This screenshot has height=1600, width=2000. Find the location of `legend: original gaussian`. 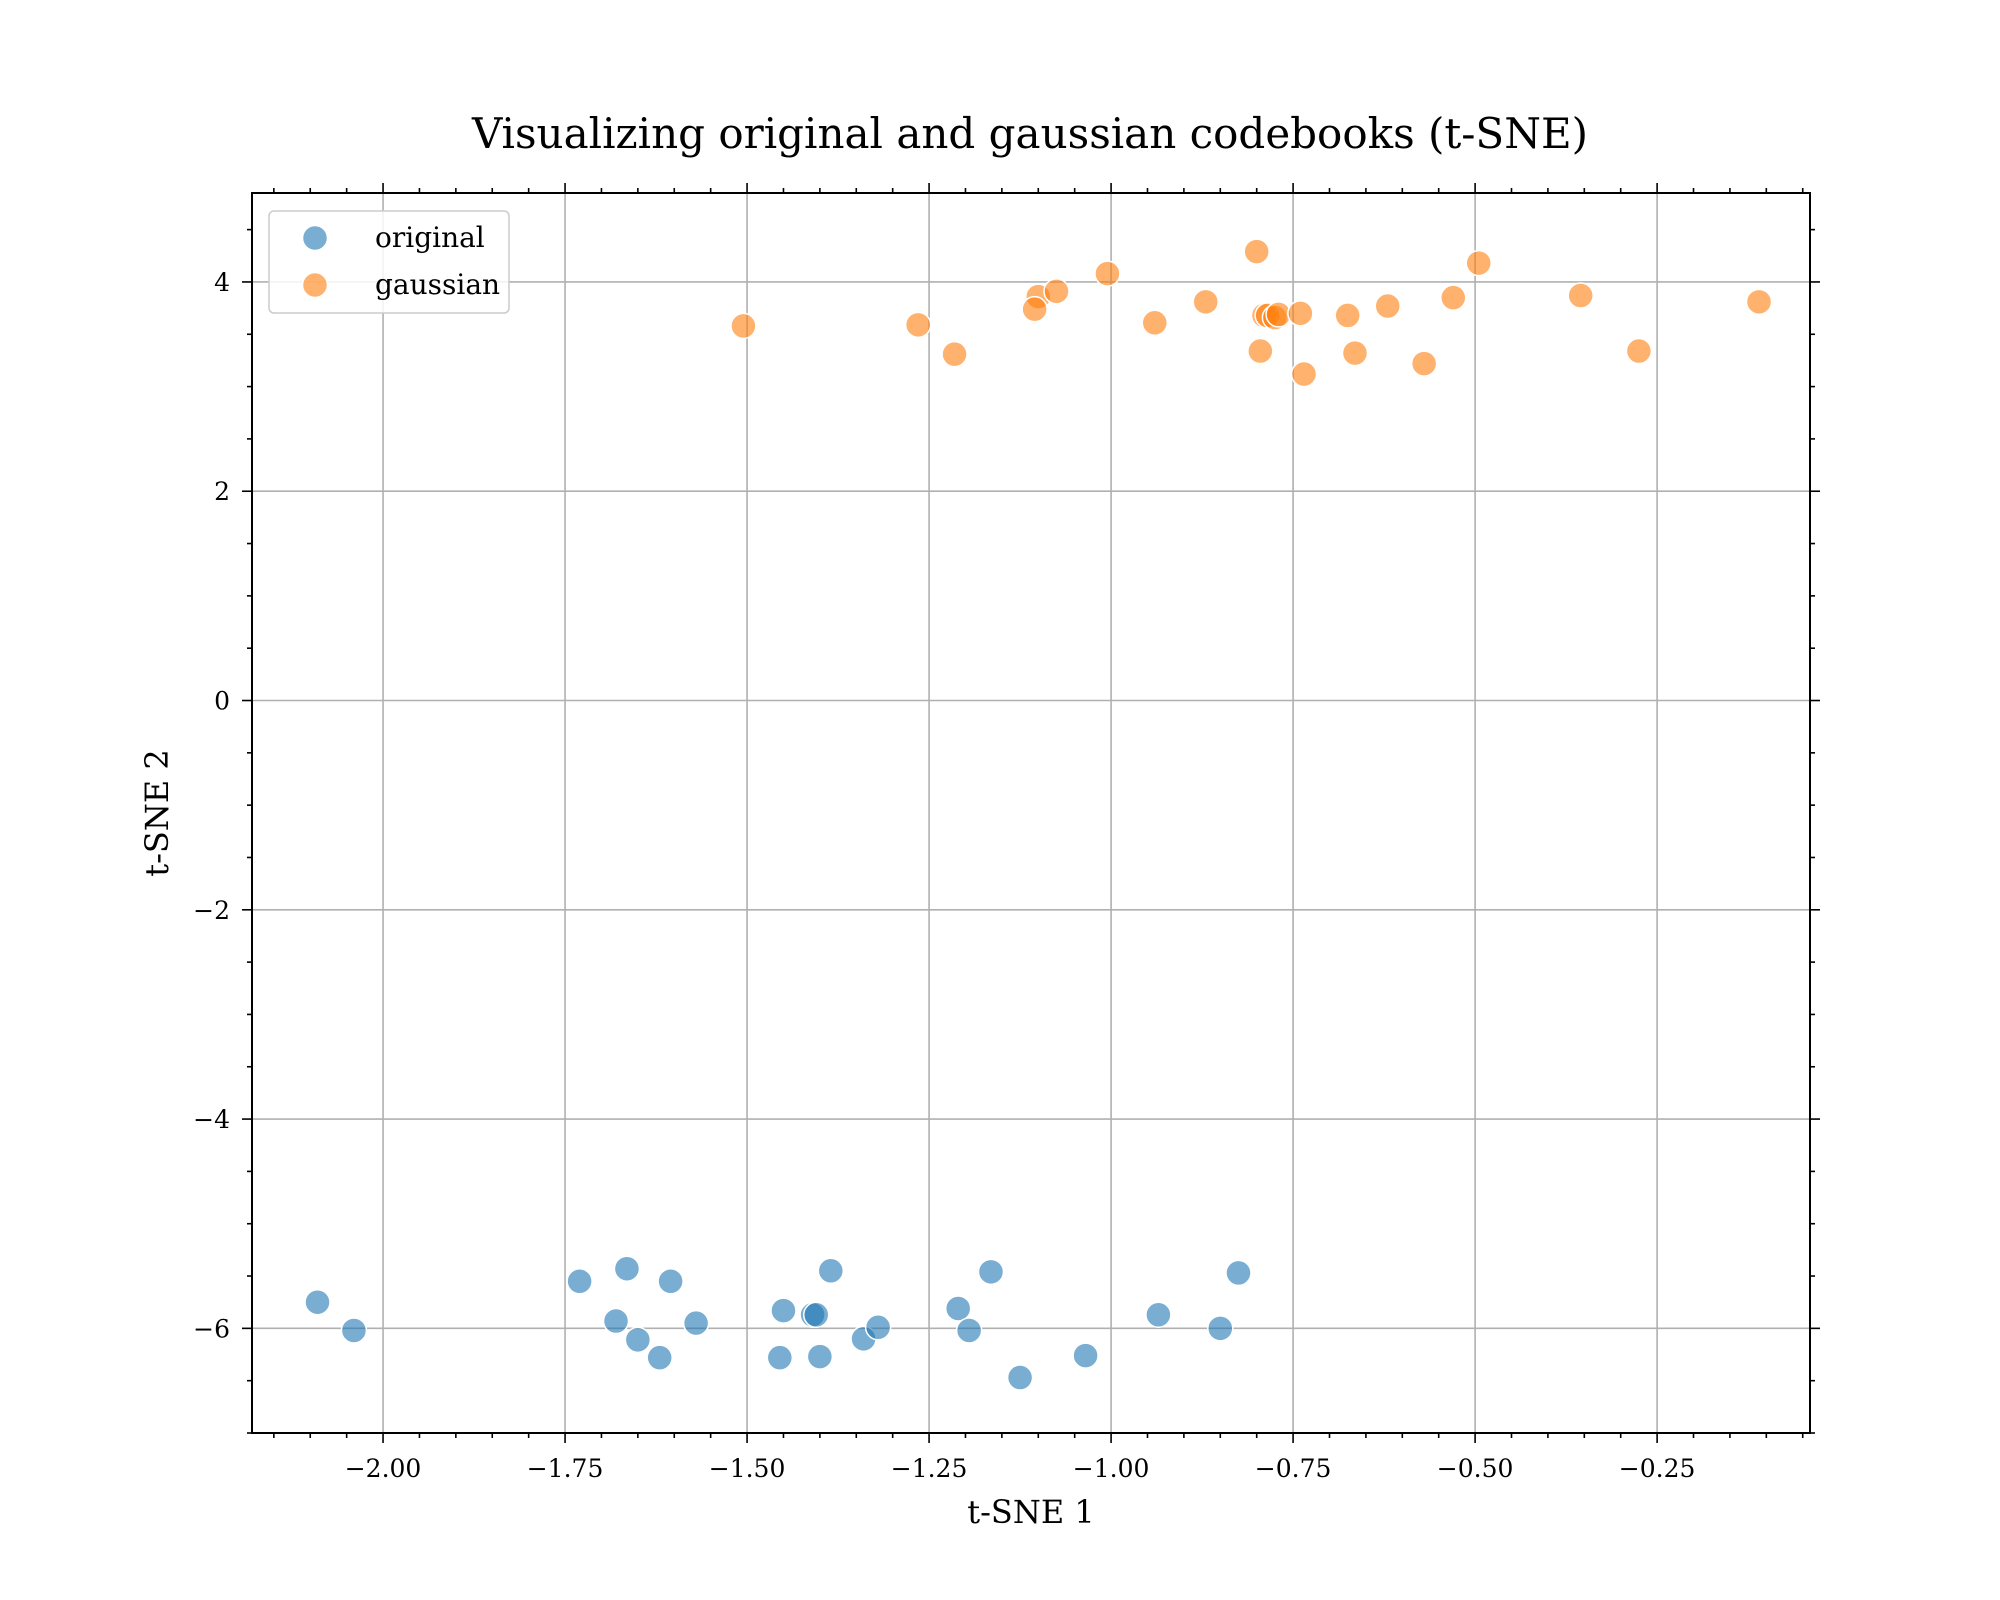

legend: original gaussian is located at coordinates (389, 262).